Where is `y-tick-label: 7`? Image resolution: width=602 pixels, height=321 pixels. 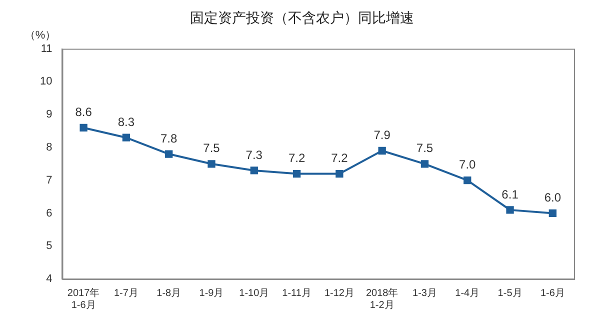
y-tick-label: 7 is located at coordinates (49, 180).